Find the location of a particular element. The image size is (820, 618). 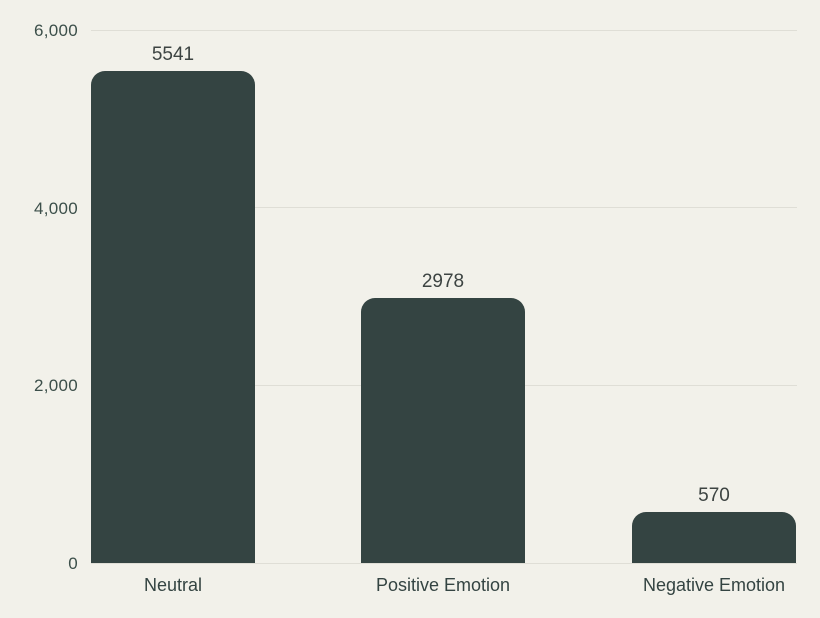

bar-positive-emotion is located at coordinates (443, 430).